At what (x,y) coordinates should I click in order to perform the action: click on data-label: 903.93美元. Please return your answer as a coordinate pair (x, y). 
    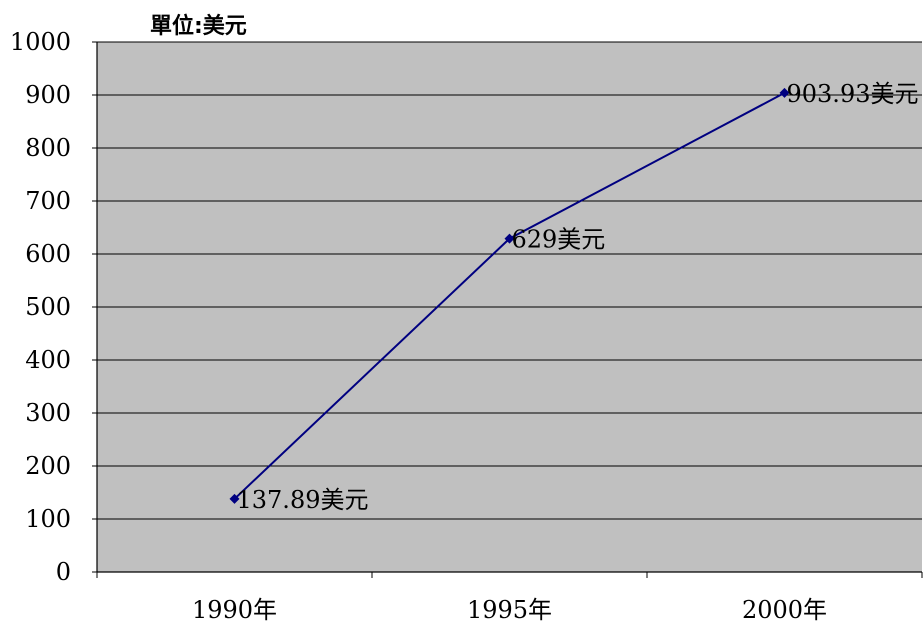
    Looking at the image, I should click on (853, 94).